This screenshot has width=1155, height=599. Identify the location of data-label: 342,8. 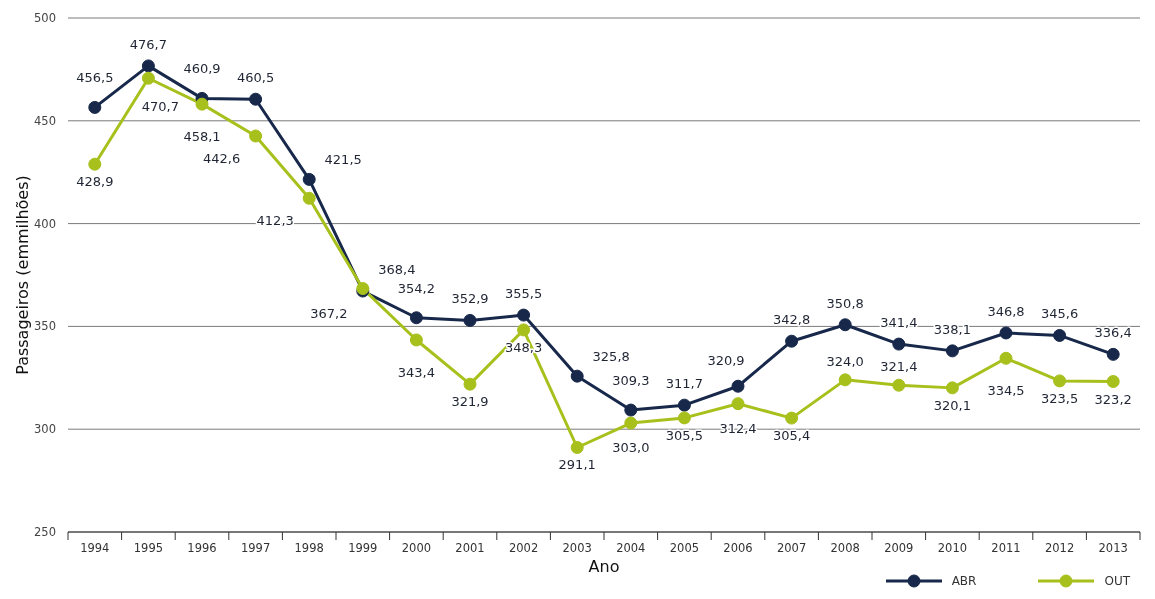
(791, 320).